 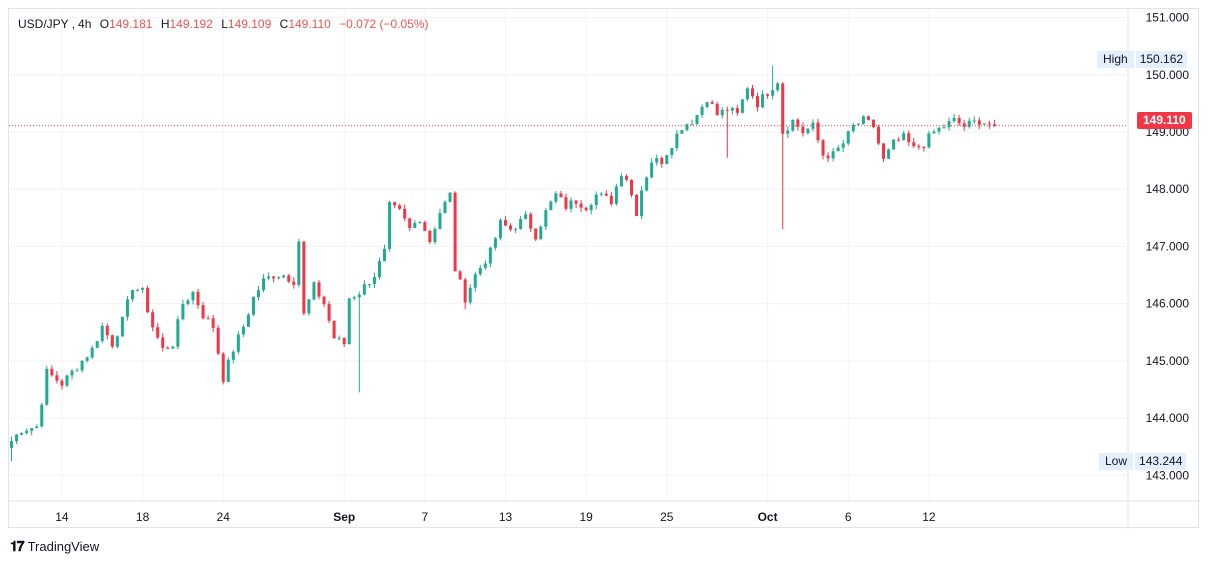 I want to click on interval-label: 4h, so click(x=85, y=24).